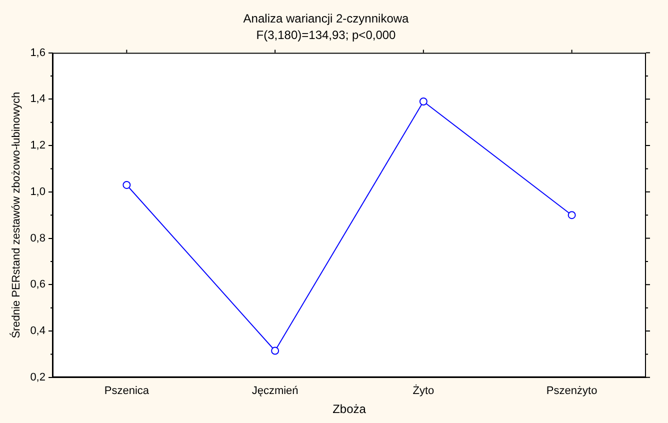 This screenshot has height=423, width=668. What do you see at coordinates (349, 409) in the screenshot?
I see `x-axis-title: Zboża` at bounding box center [349, 409].